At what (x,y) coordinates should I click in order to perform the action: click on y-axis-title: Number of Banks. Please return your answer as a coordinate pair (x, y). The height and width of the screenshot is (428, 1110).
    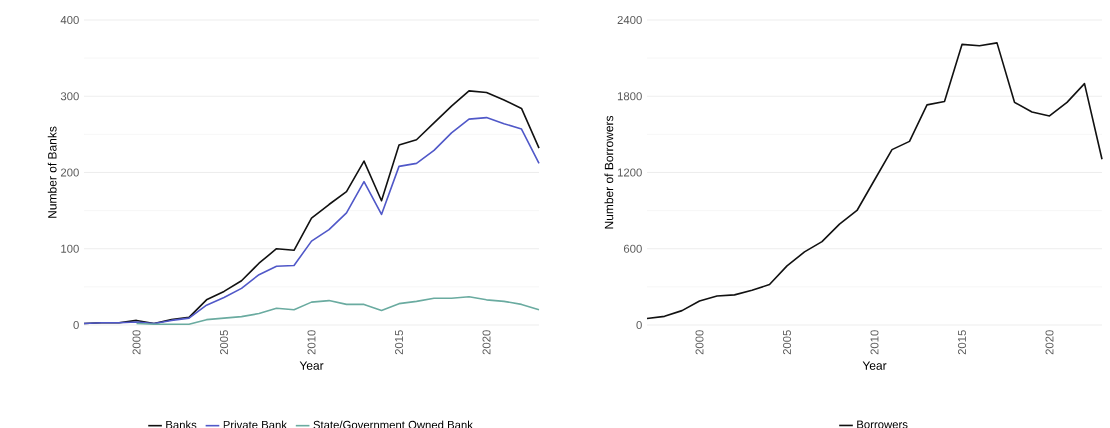
    Looking at the image, I should click on (52, 172).